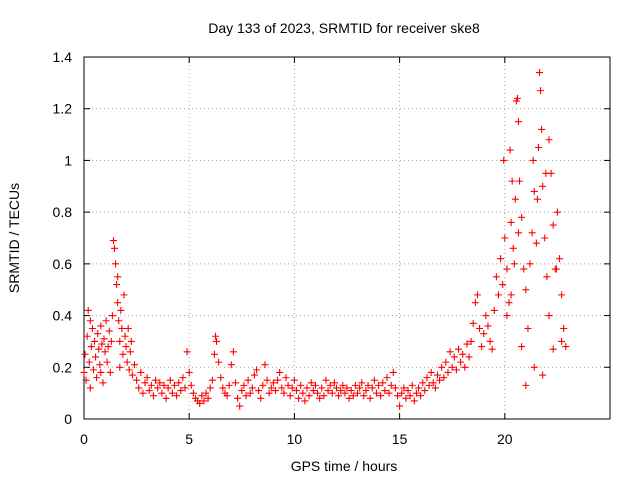 The width and height of the screenshot is (640, 480). What do you see at coordinates (189, 439) in the screenshot?
I see `x-tick-label: 5` at bounding box center [189, 439].